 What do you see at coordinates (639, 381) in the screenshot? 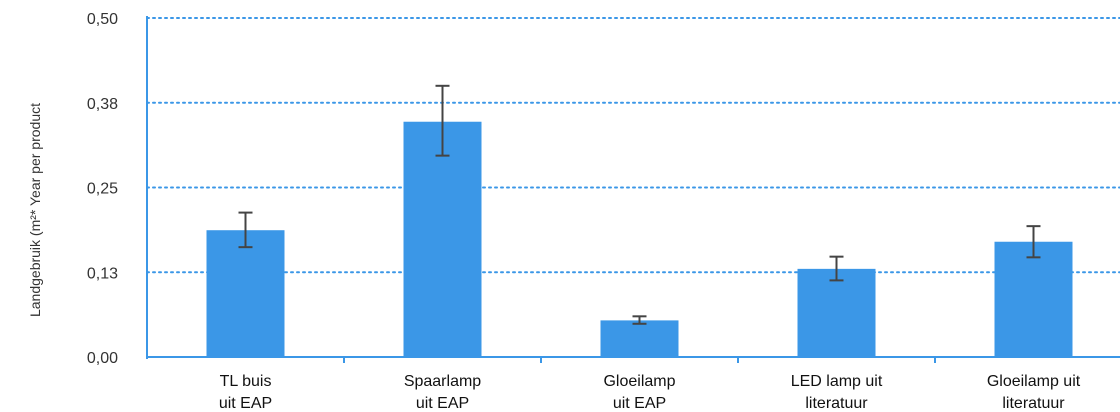
I see `x-category-label: Gloeilamp` at bounding box center [639, 381].